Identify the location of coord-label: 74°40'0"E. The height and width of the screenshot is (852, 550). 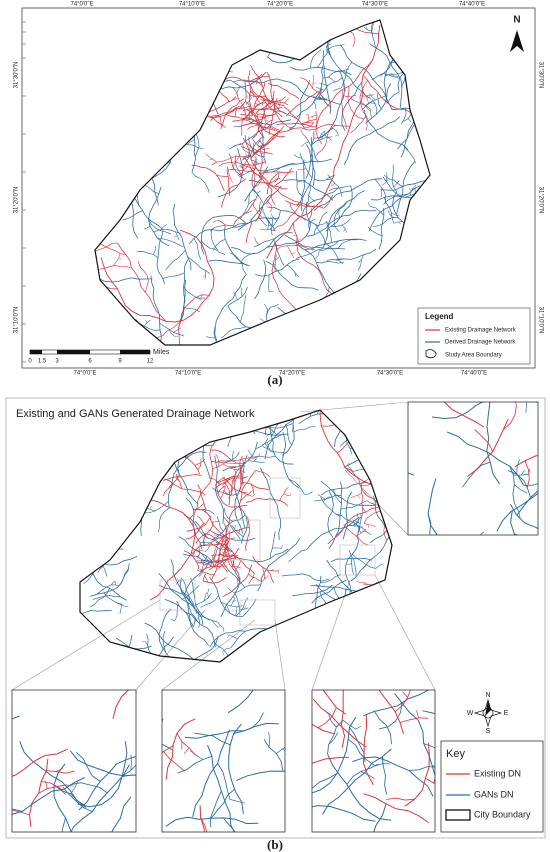
(472, 5).